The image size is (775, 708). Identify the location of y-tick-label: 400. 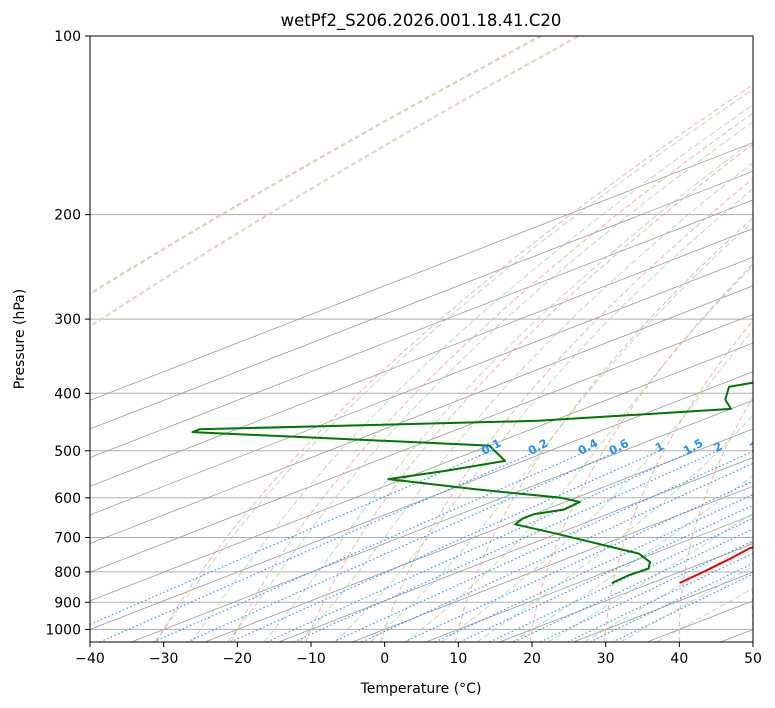
(67, 394).